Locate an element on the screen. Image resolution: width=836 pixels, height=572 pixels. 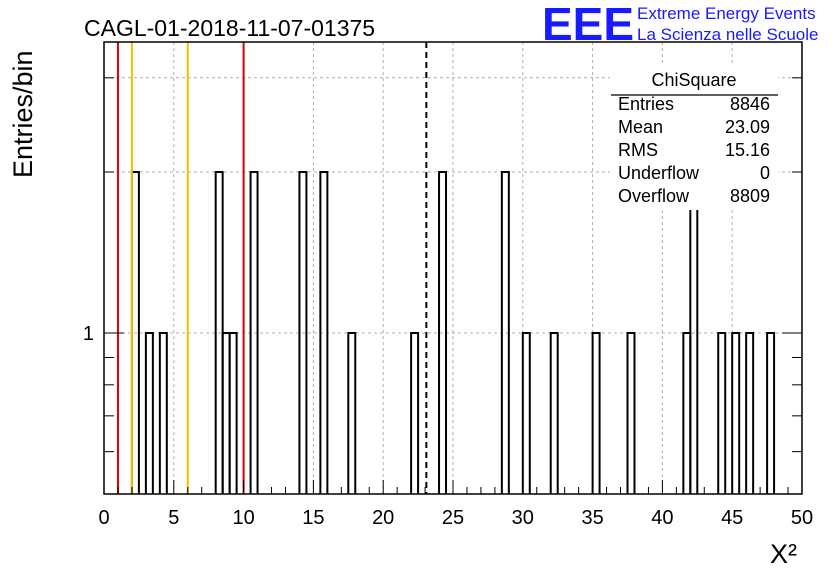
x-tick-label: 40 is located at coordinates (662, 518).